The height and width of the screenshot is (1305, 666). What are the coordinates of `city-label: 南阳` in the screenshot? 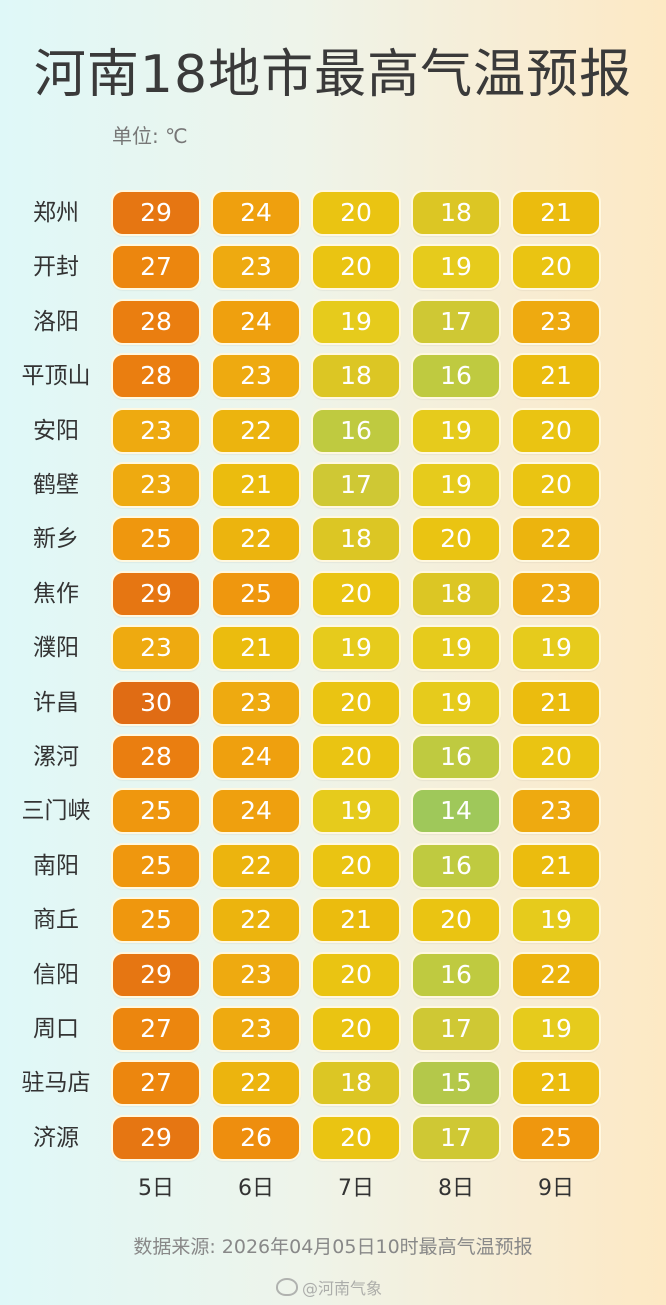 It's located at (56, 866).